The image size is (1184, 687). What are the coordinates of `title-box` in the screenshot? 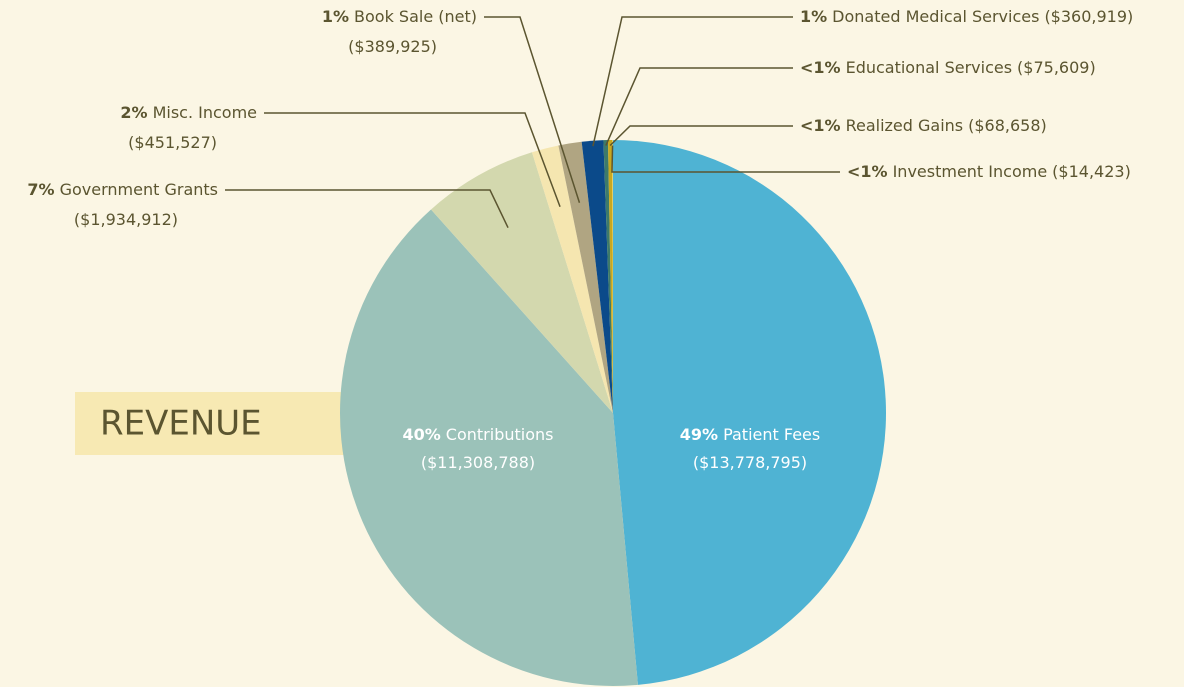 It's located at (210, 423).